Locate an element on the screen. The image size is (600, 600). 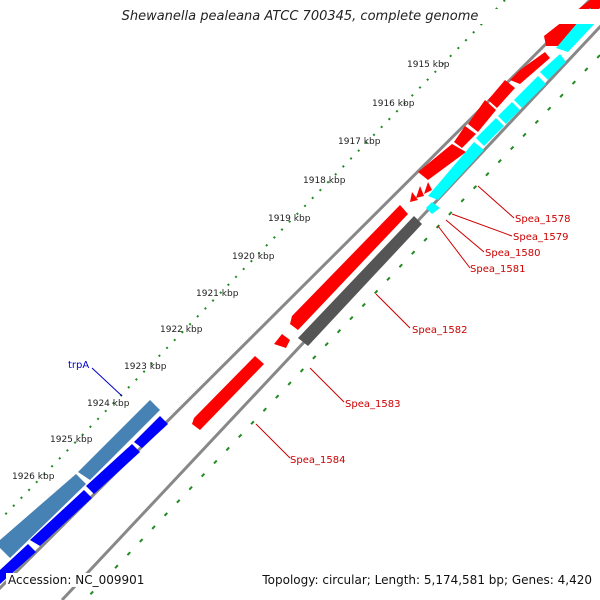
scale-label: 1921 kbp is located at coordinates (217, 294).